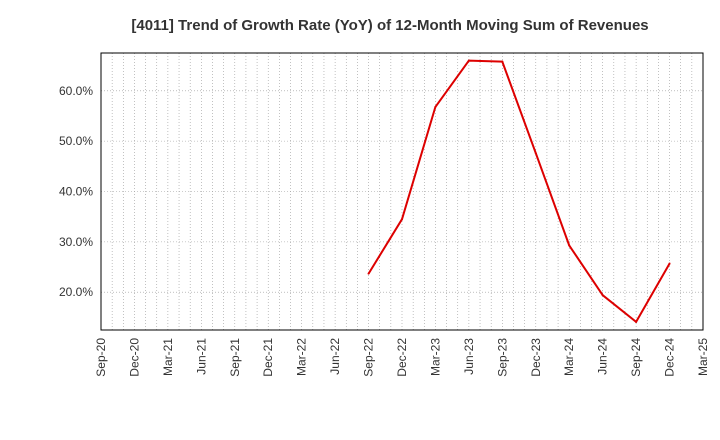 Image resolution: width=720 pixels, height=440 pixels. What do you see at coordinates (536, 357) in the screenshot?
I see `x-tick-label: Dec-23` at bounding box center [536, 357].